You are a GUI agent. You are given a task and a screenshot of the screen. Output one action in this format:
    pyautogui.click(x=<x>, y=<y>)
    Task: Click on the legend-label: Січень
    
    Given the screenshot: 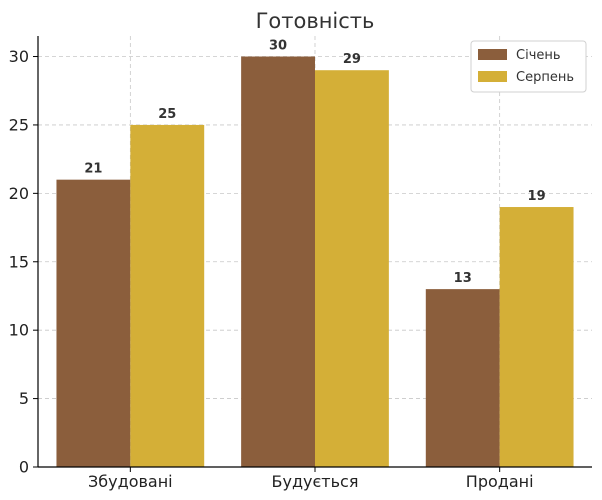 What is the action you would take?
    pyautogui.click(x=538, y=55)
    